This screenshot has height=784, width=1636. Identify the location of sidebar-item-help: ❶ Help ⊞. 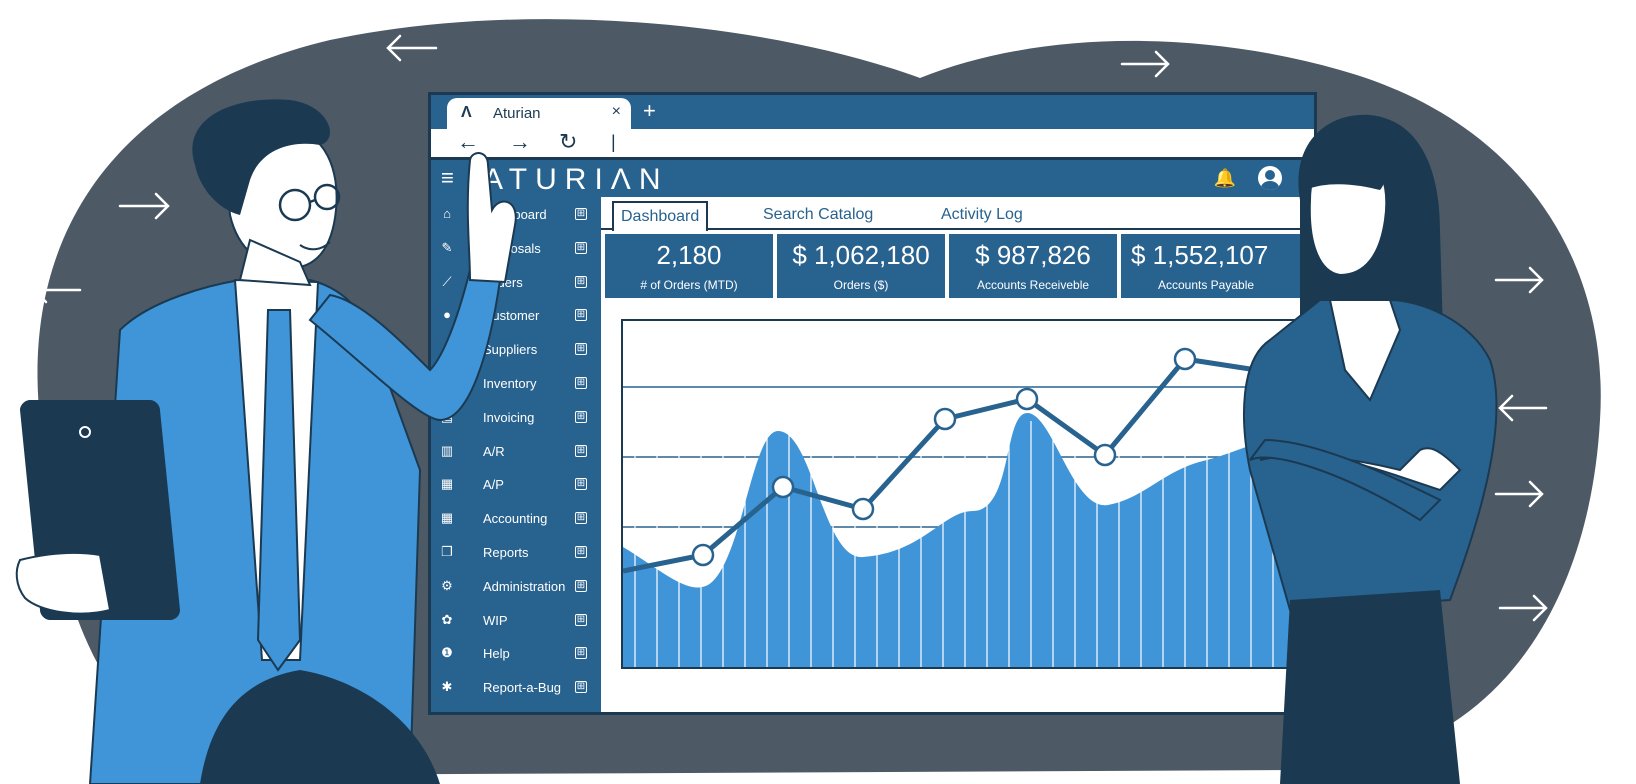
(516, 654).